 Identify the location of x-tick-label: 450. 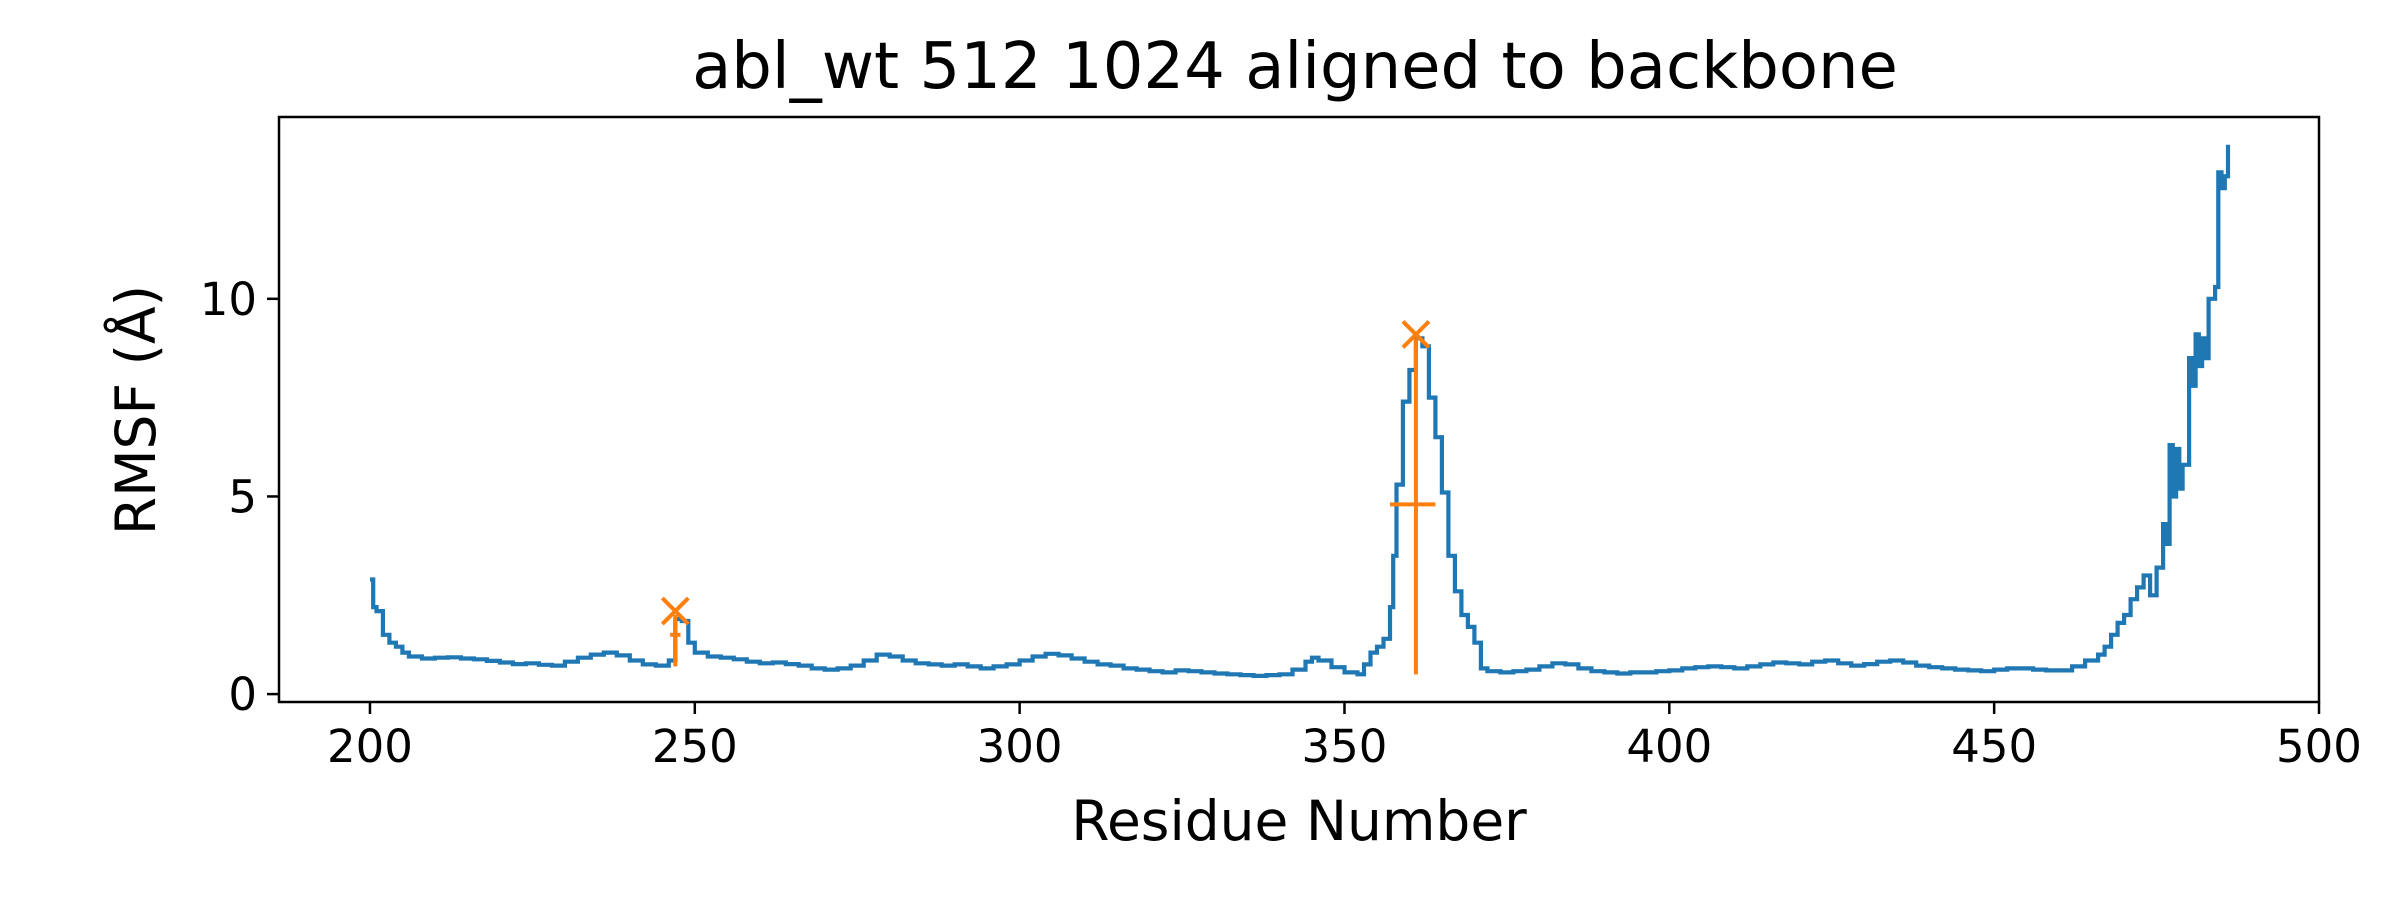
(1994, 746).